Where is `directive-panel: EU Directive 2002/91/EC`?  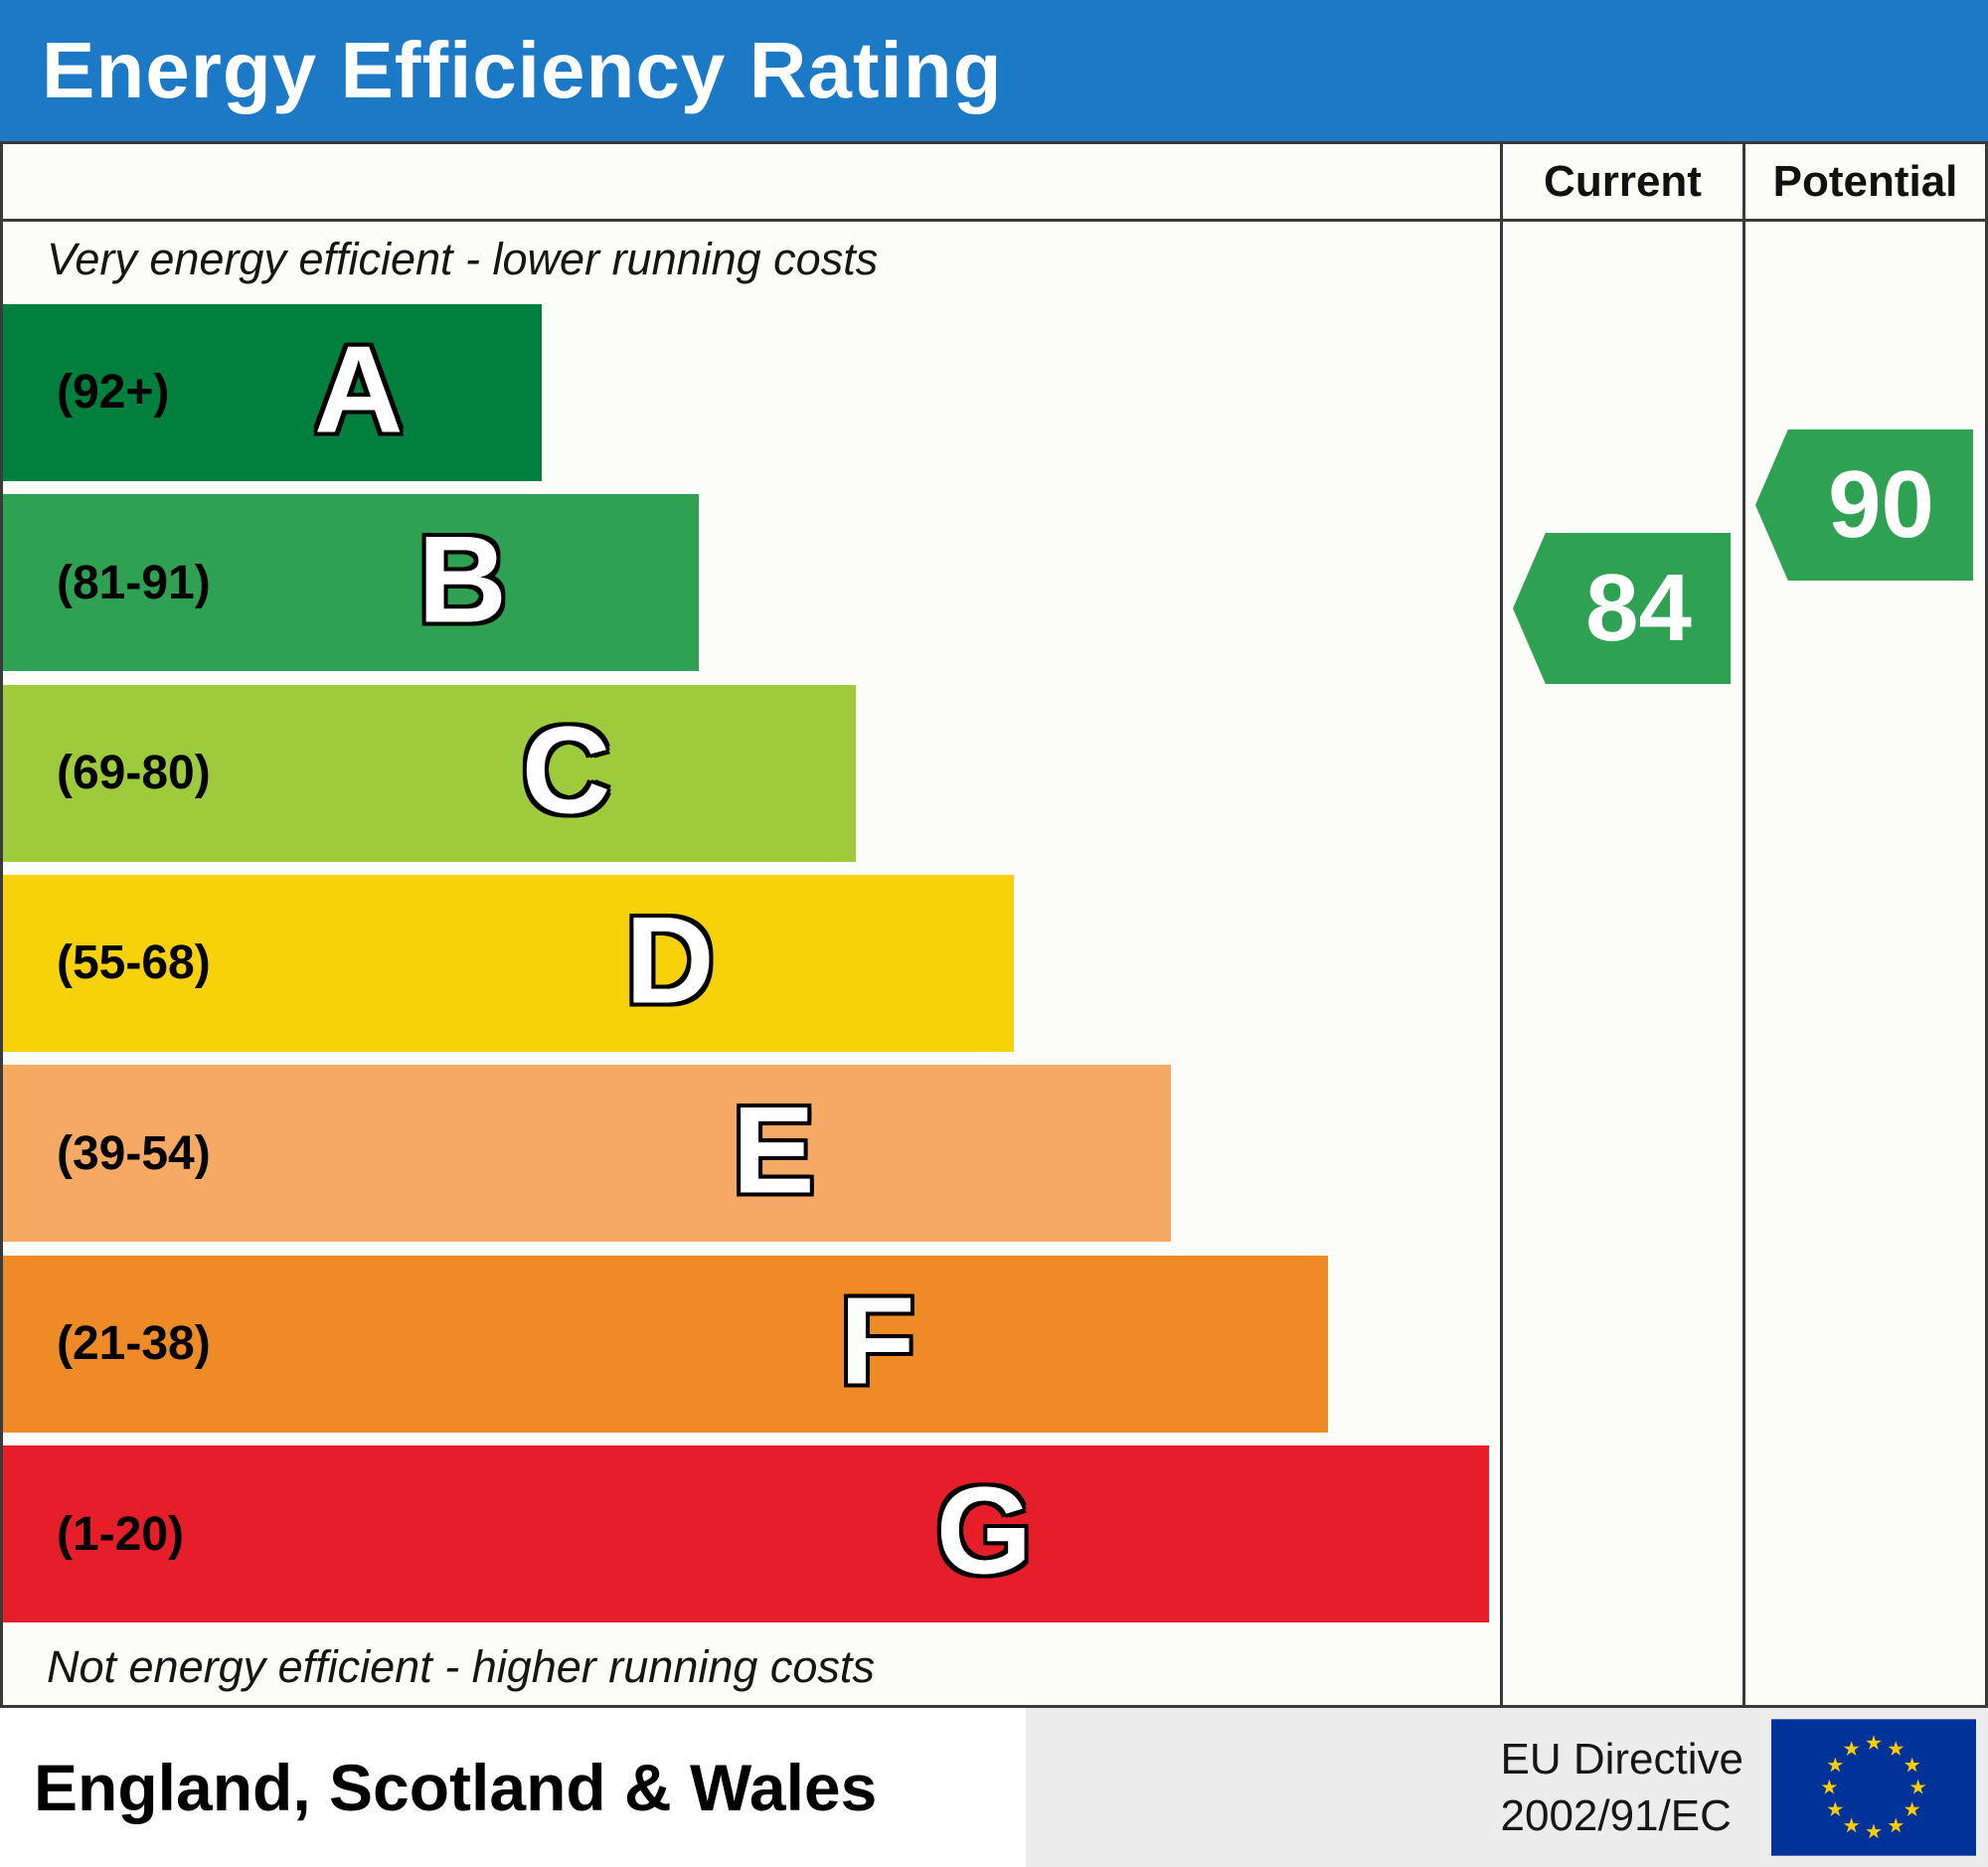 directive-panel: EU Directive 2002/91/EC is located at coordinates (1507, 1787).